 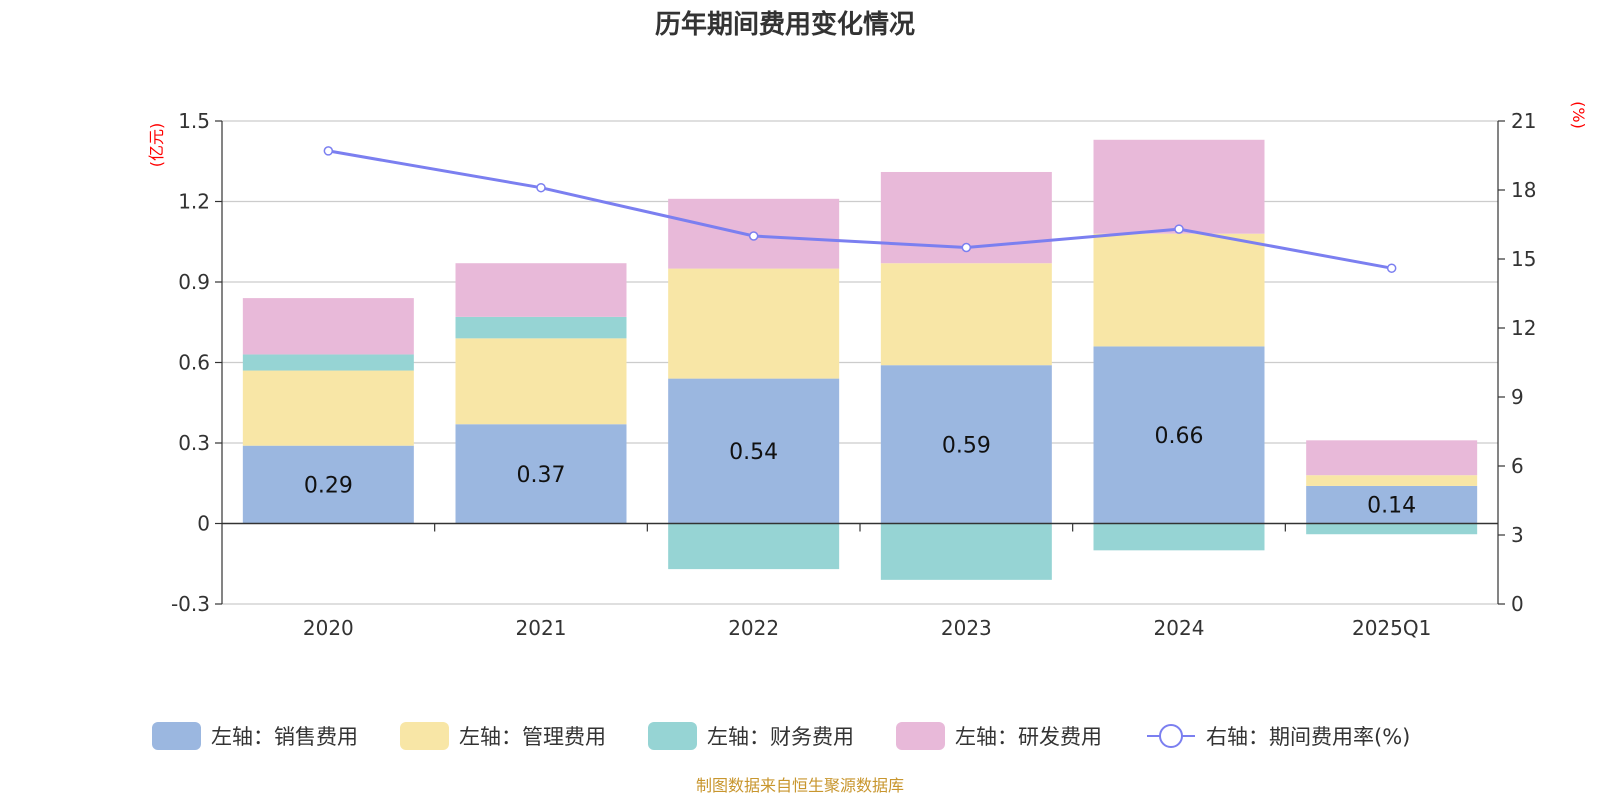 What do you see at coordinates (1517, 397) in the screenshot?
I see `right-tick-label: 9` at bounding box center [1517, 397].